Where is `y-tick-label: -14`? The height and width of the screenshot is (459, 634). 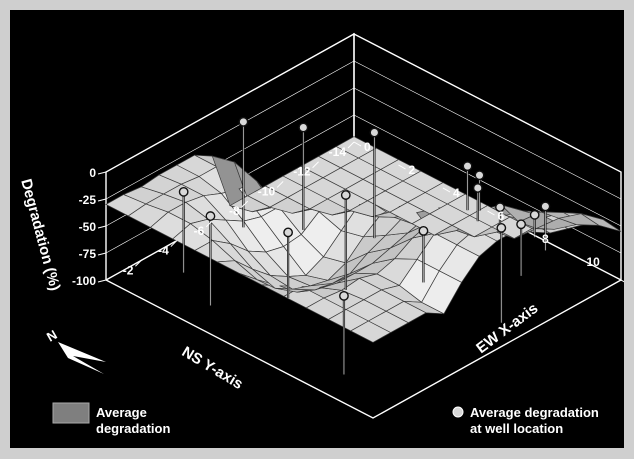
y-tick-label: -14 is located at coordinates (338, 152).